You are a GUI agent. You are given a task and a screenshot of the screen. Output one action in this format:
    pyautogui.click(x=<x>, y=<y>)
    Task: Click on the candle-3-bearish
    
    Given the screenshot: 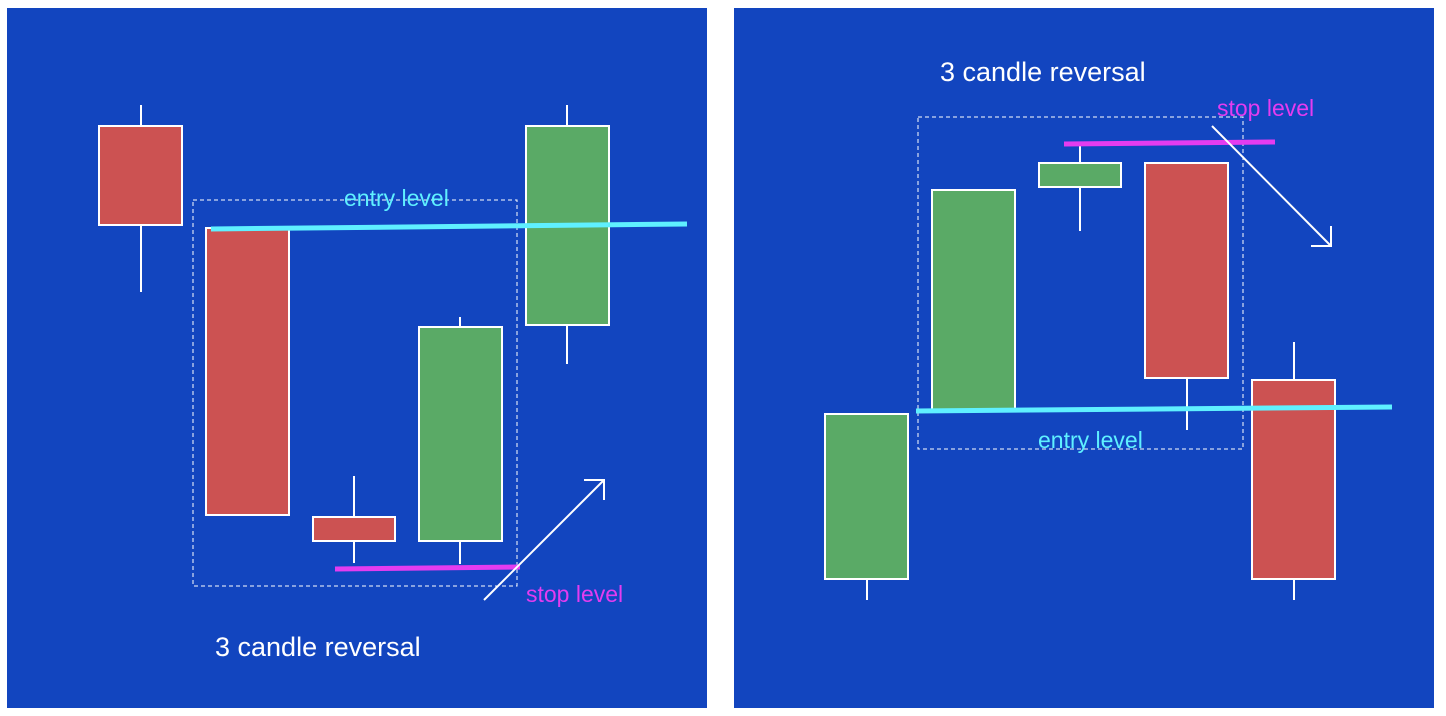 What is the action you would take?
    pyautogui.click(x=354, y=519)
    